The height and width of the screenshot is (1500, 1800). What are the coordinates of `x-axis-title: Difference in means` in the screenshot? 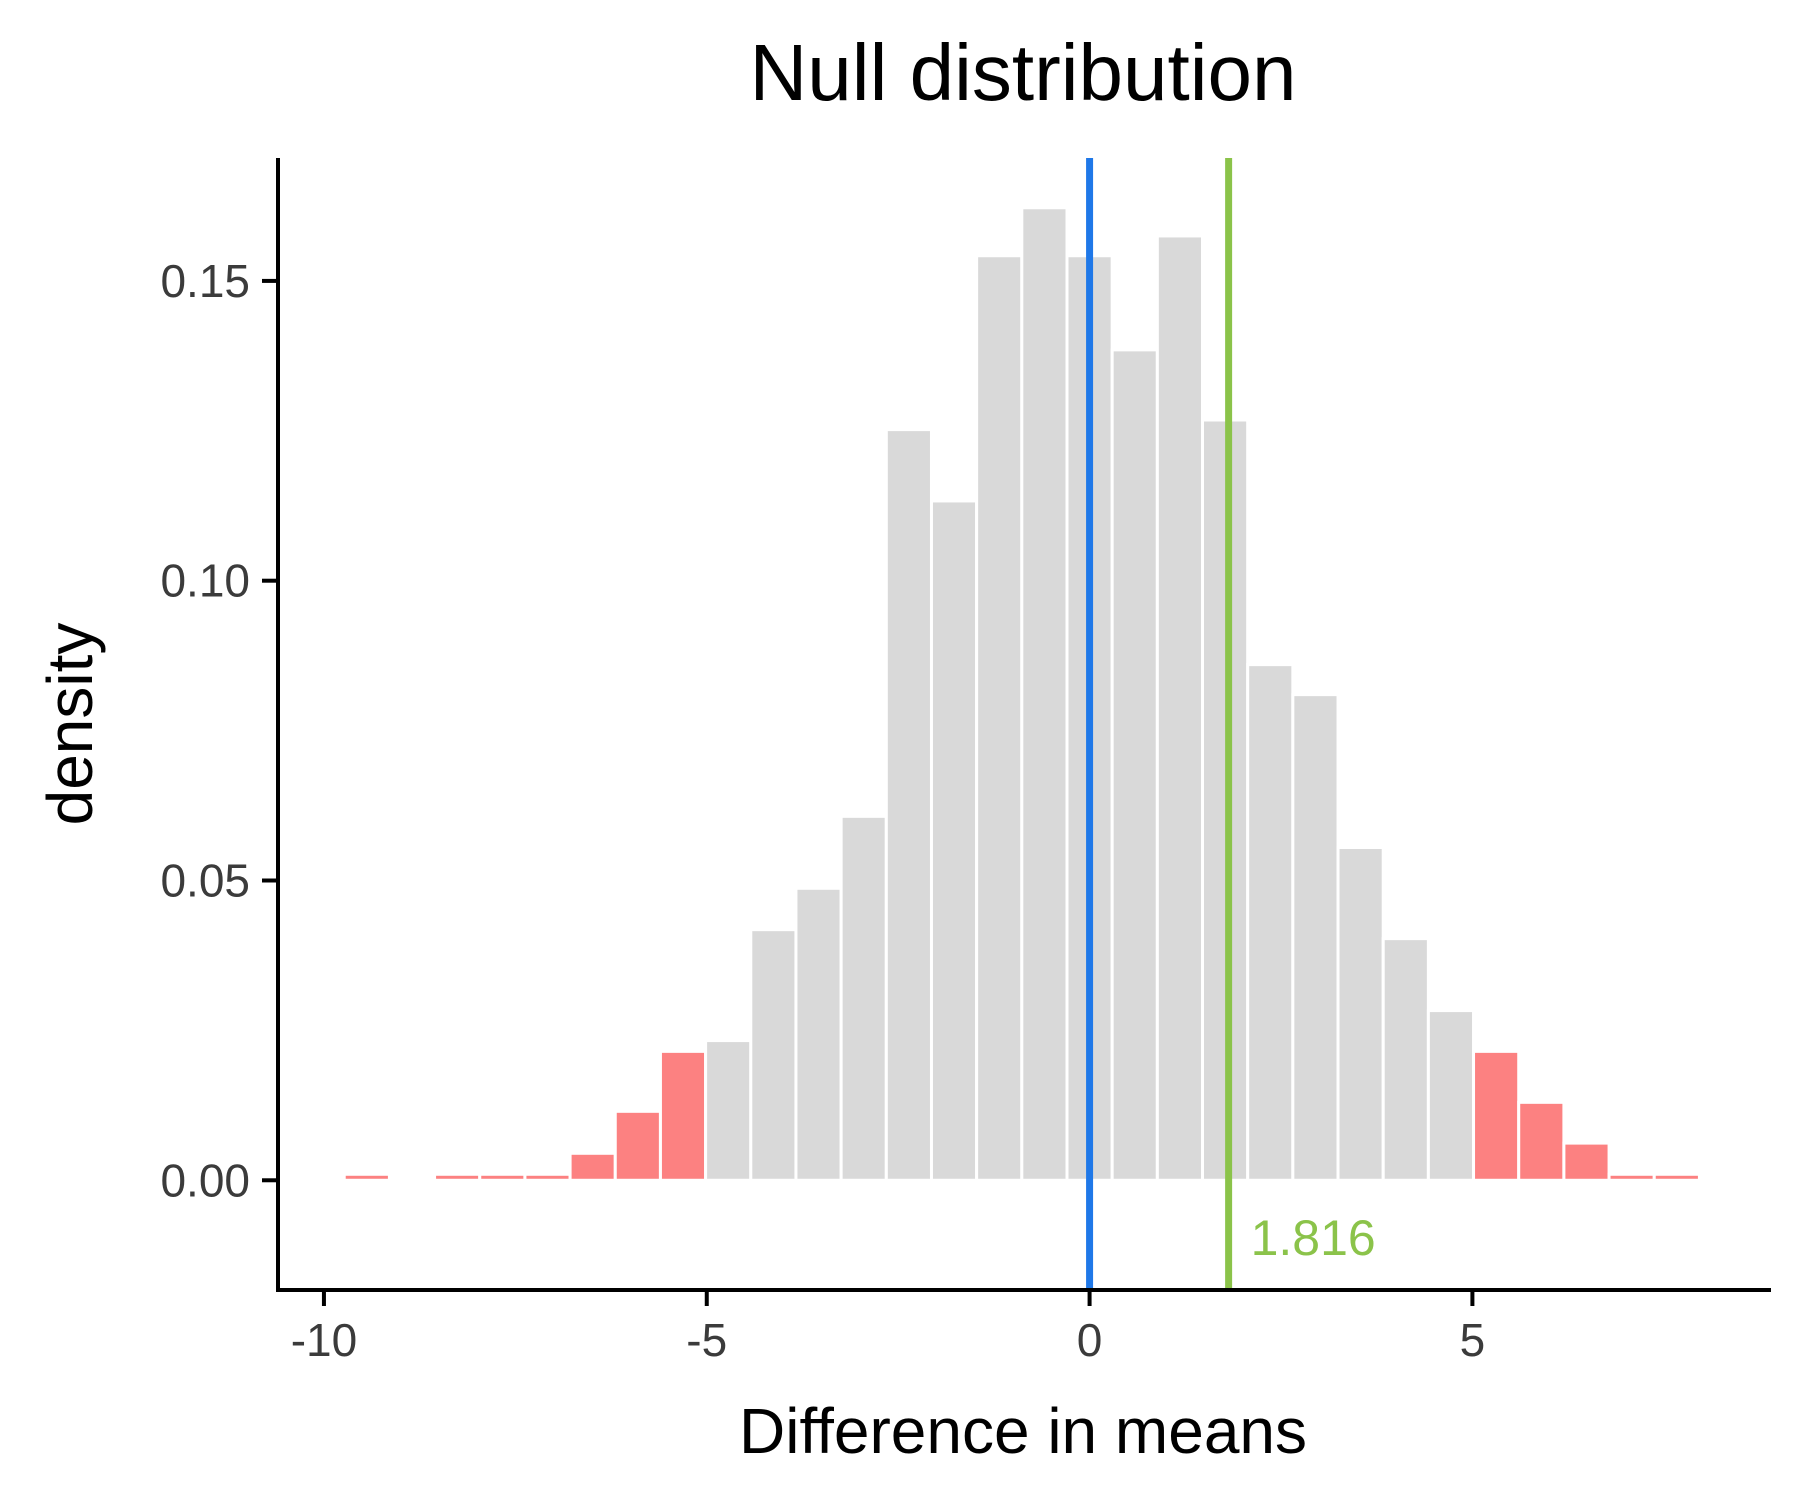 It's located at (1023, 1431).